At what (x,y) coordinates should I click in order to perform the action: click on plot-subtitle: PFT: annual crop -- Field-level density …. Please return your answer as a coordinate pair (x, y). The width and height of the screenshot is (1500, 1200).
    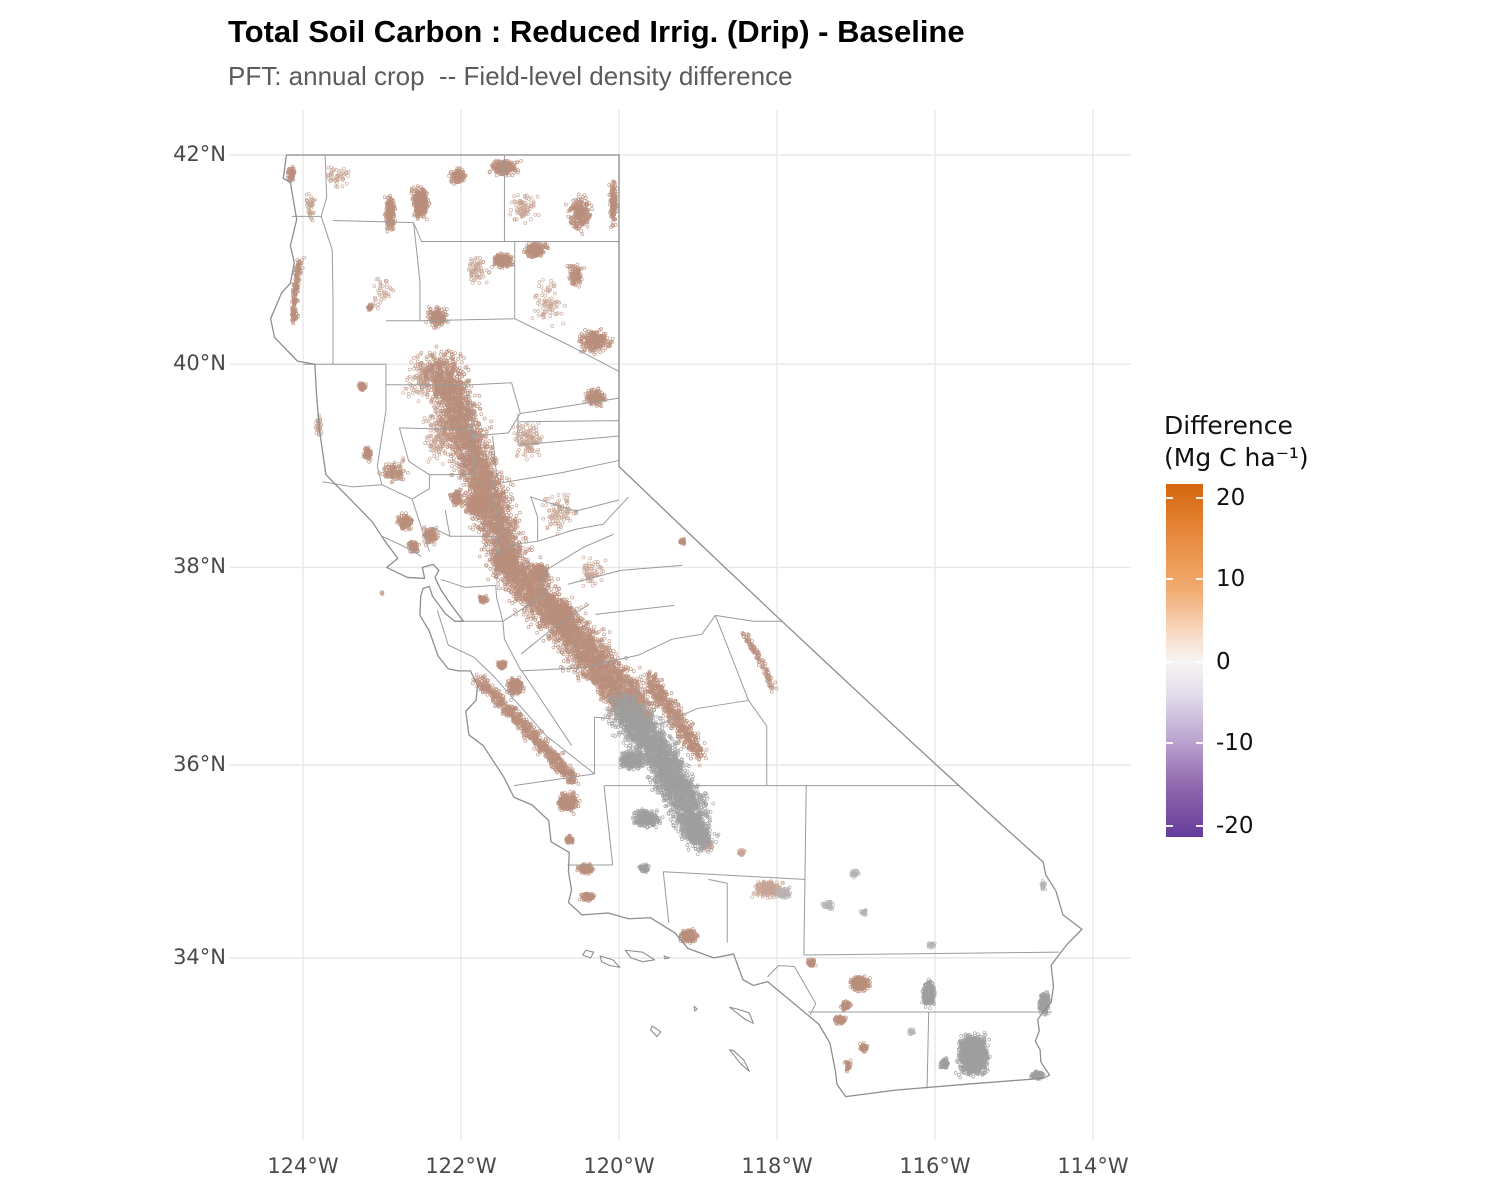
    Looking at the image, I should click on (510, 76).